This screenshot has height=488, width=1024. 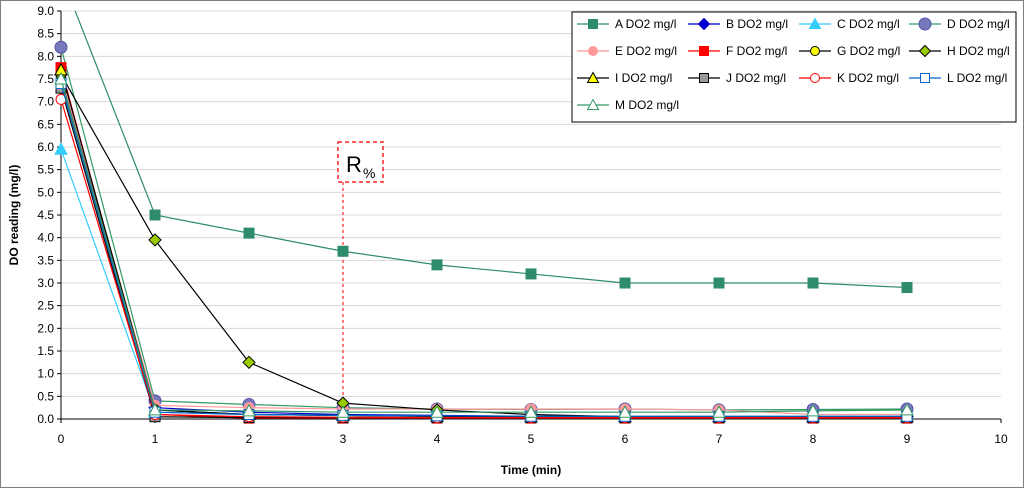 I want to click on x-tick-label: 9, so click(x=907, y=439).